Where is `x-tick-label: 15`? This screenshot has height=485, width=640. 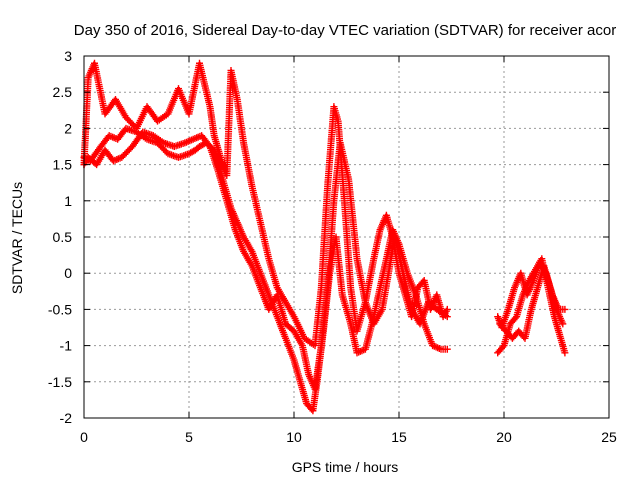
x-tick-label: 15 is located at coordinates (399, 437).